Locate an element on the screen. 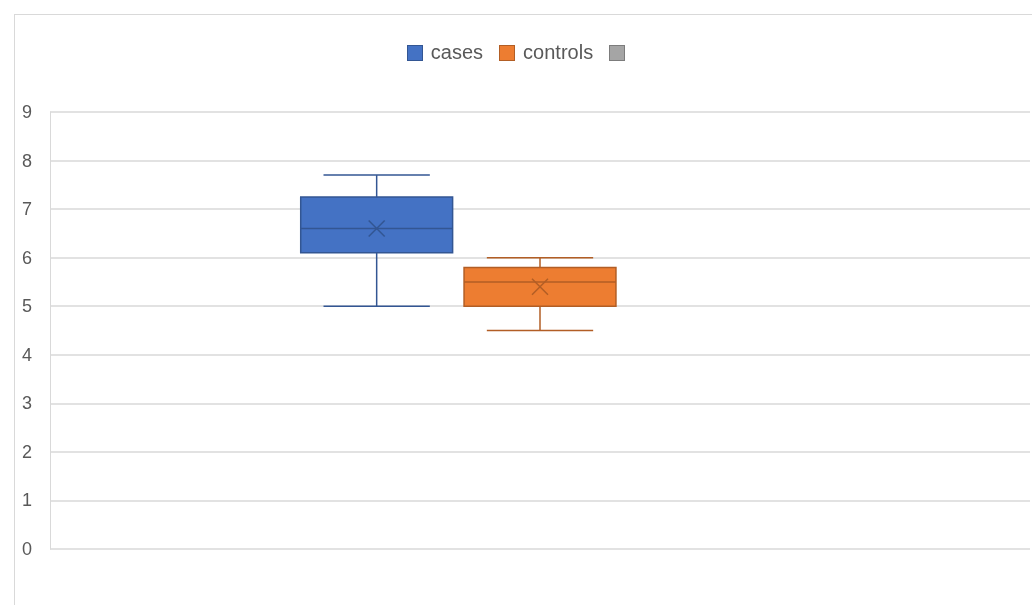 The height and width of the screenshot is (605, 1032). y-tick-label: 1 is located at coordinates (26, 500).